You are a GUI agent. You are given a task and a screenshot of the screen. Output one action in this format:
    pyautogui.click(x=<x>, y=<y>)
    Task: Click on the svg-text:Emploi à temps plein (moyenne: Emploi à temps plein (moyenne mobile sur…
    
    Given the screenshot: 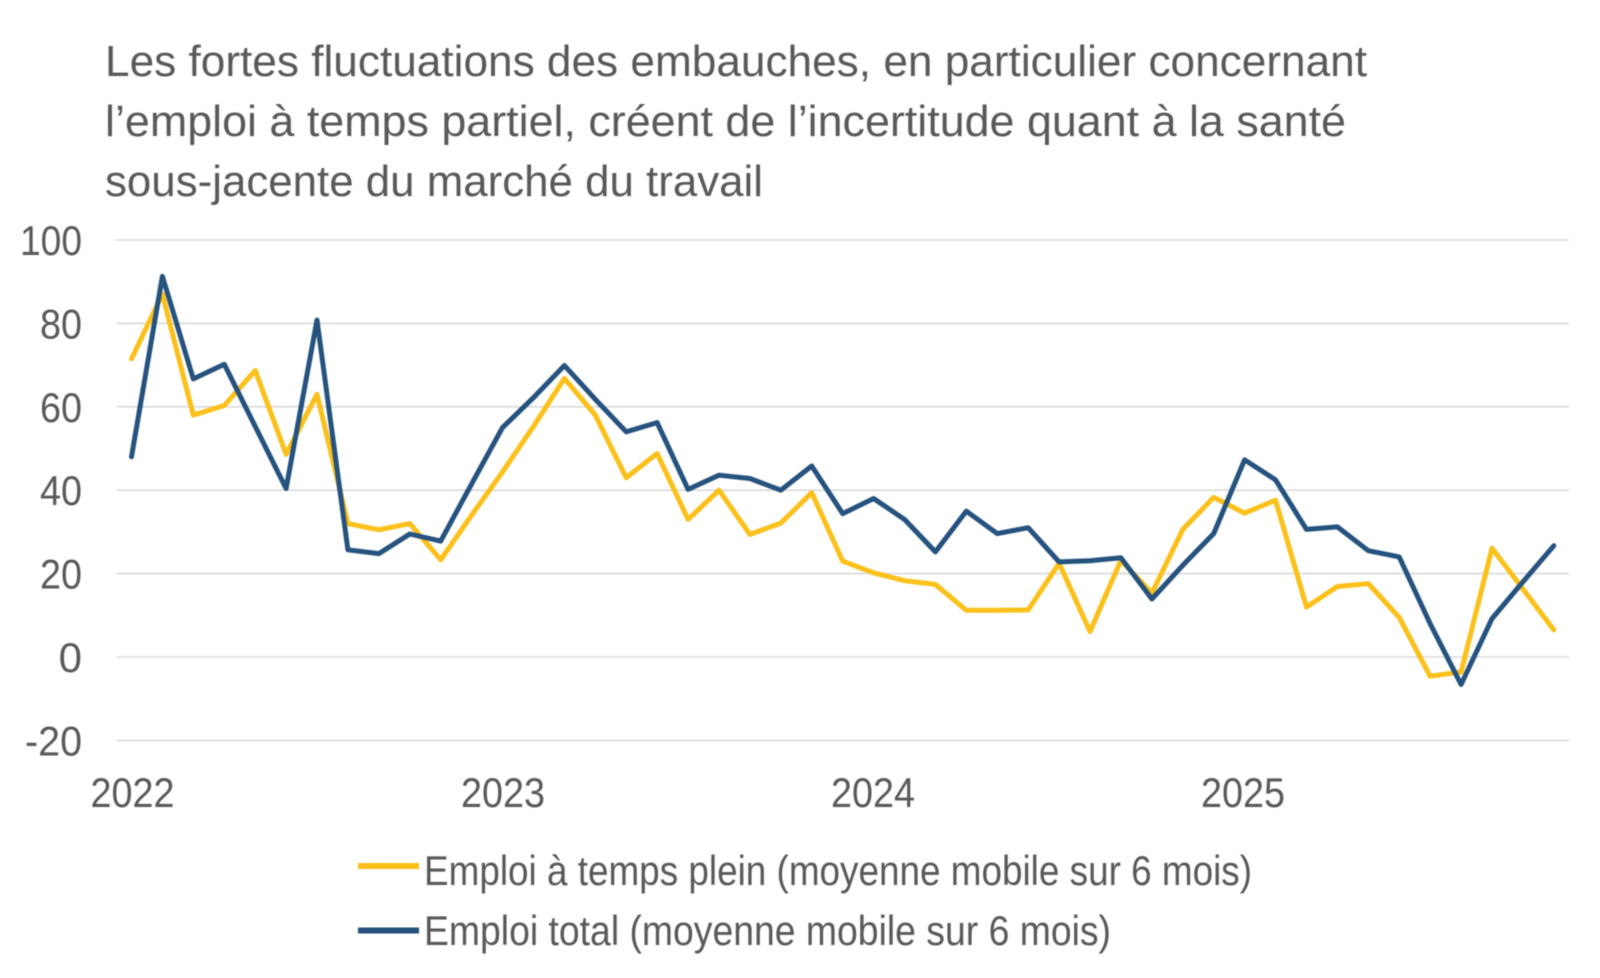 What is the action you would take?
    pyautogui.click(x=838, y=870)
    